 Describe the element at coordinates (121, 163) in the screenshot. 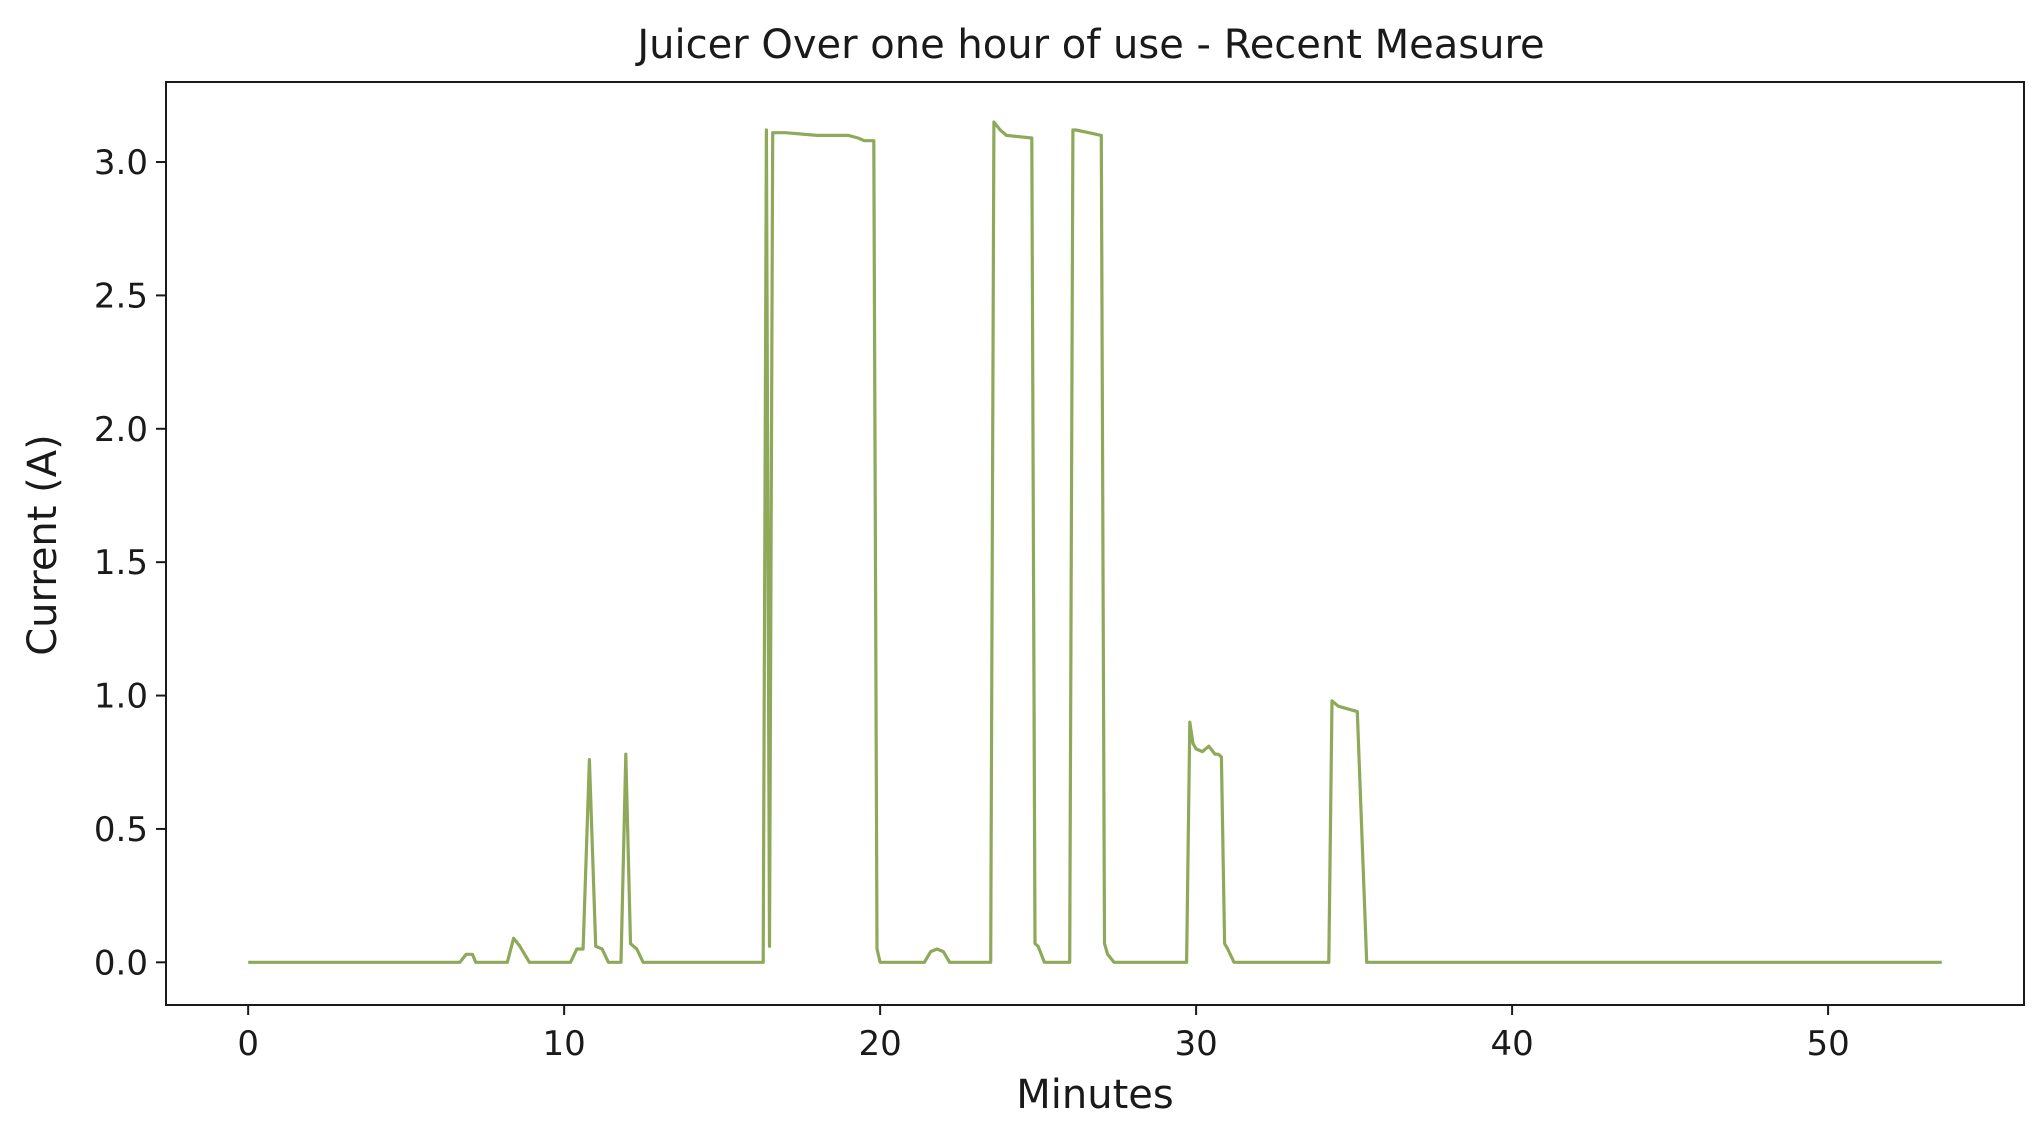

I see `y-tick-label: 3.0` at that location.